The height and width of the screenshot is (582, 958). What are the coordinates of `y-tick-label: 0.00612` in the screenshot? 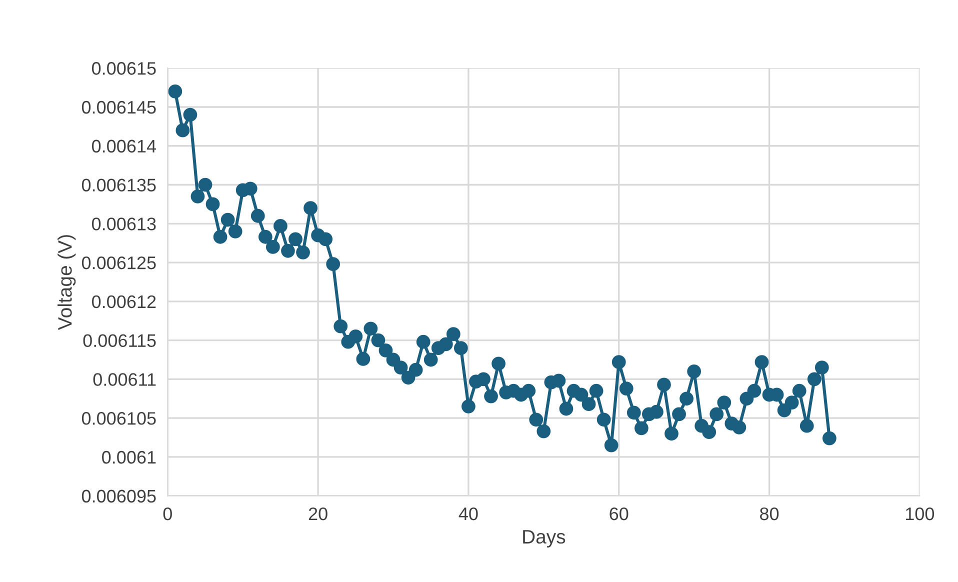 It's located at (124, 301).